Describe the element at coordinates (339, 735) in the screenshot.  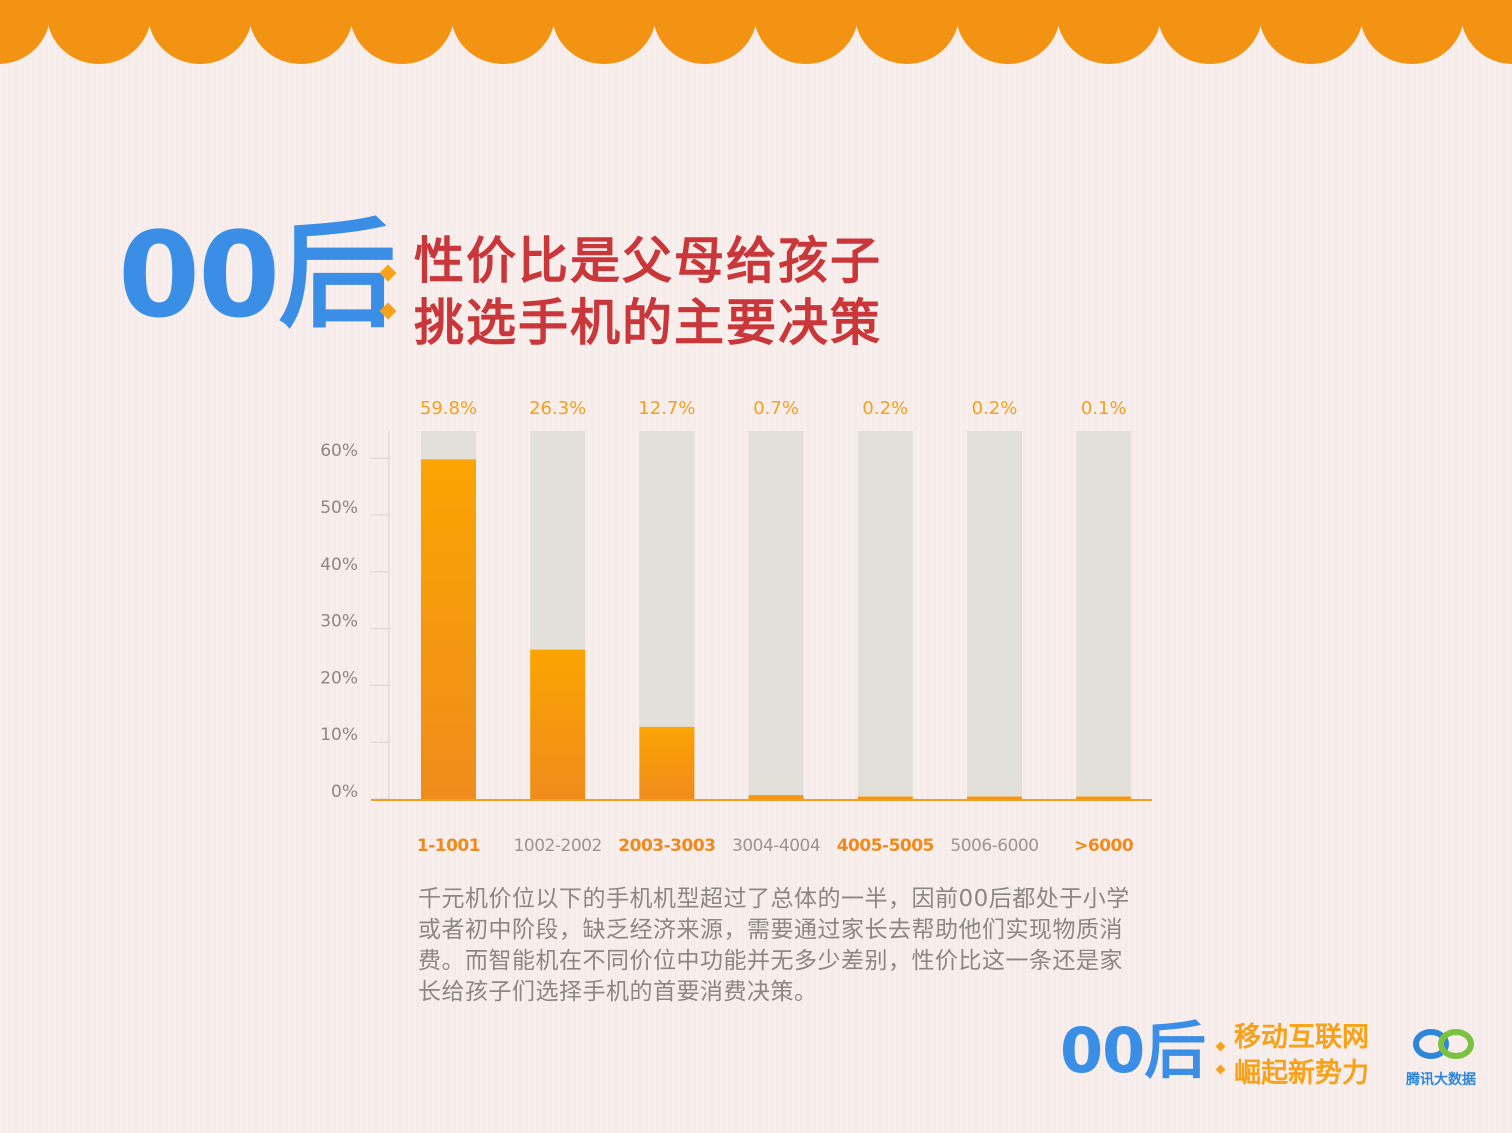
I see `y-tick-label: 10%` at that location.